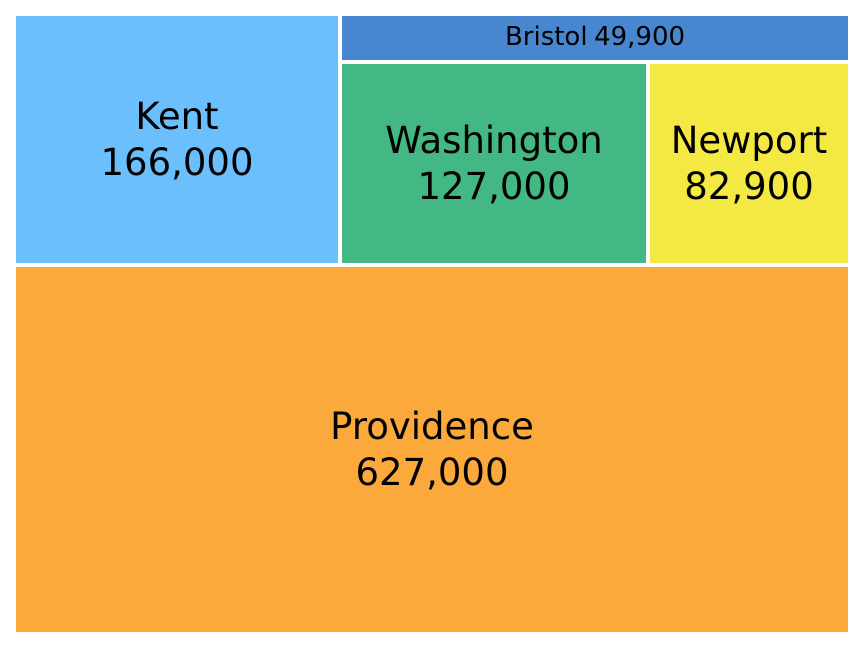  Describe the element at coordinates (749, 186) in the screenshot. I see `tile-value: 82,900` at that location.